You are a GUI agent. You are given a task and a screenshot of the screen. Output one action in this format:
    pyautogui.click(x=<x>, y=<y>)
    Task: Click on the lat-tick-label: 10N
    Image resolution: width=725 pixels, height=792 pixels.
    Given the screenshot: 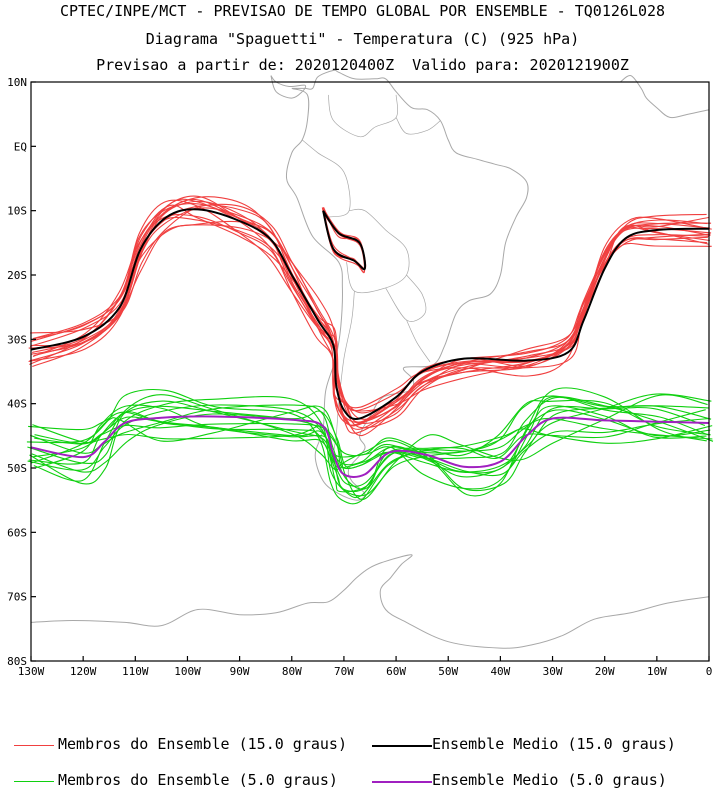 What is the action you would take?
    pyautogui.click(x=17, y=82)
    